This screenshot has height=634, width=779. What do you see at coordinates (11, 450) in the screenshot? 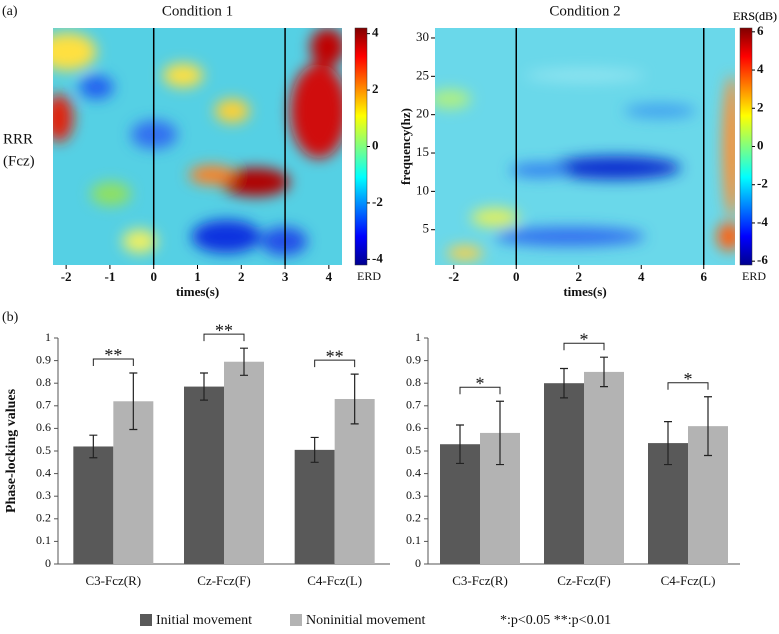
I see `y-axis-label: Phase-locking values` at bounding box center [11, 450].